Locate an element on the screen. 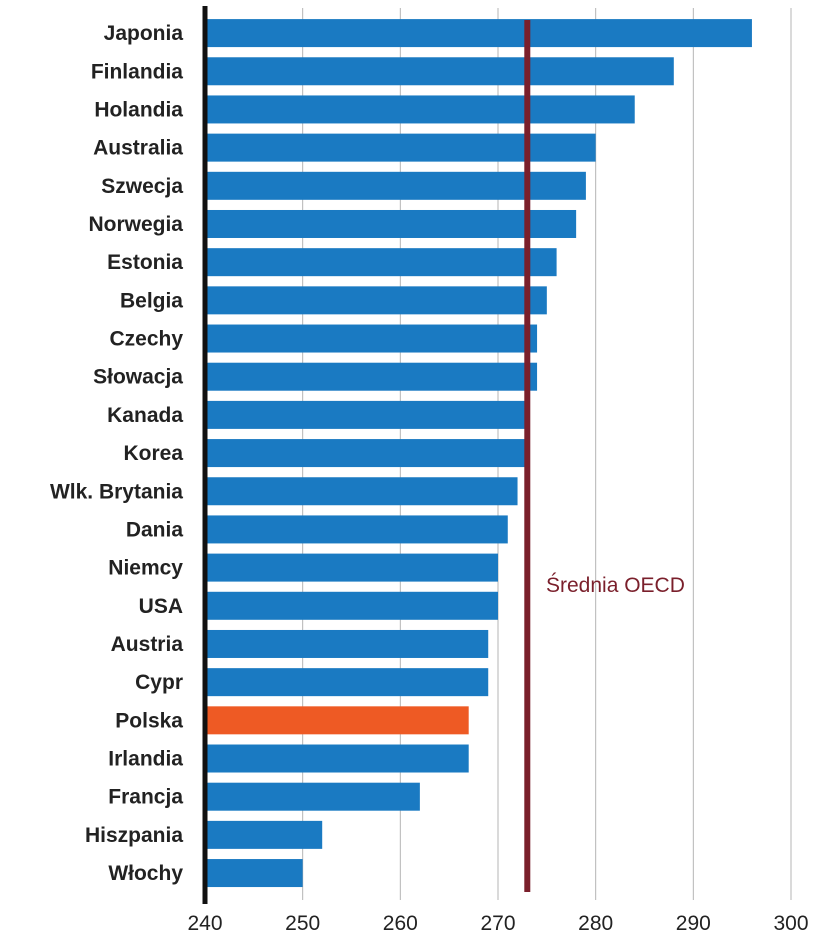 This screenshot has width=813, height=941. category-label: Hiszpania is located at coordinates (134, 835).